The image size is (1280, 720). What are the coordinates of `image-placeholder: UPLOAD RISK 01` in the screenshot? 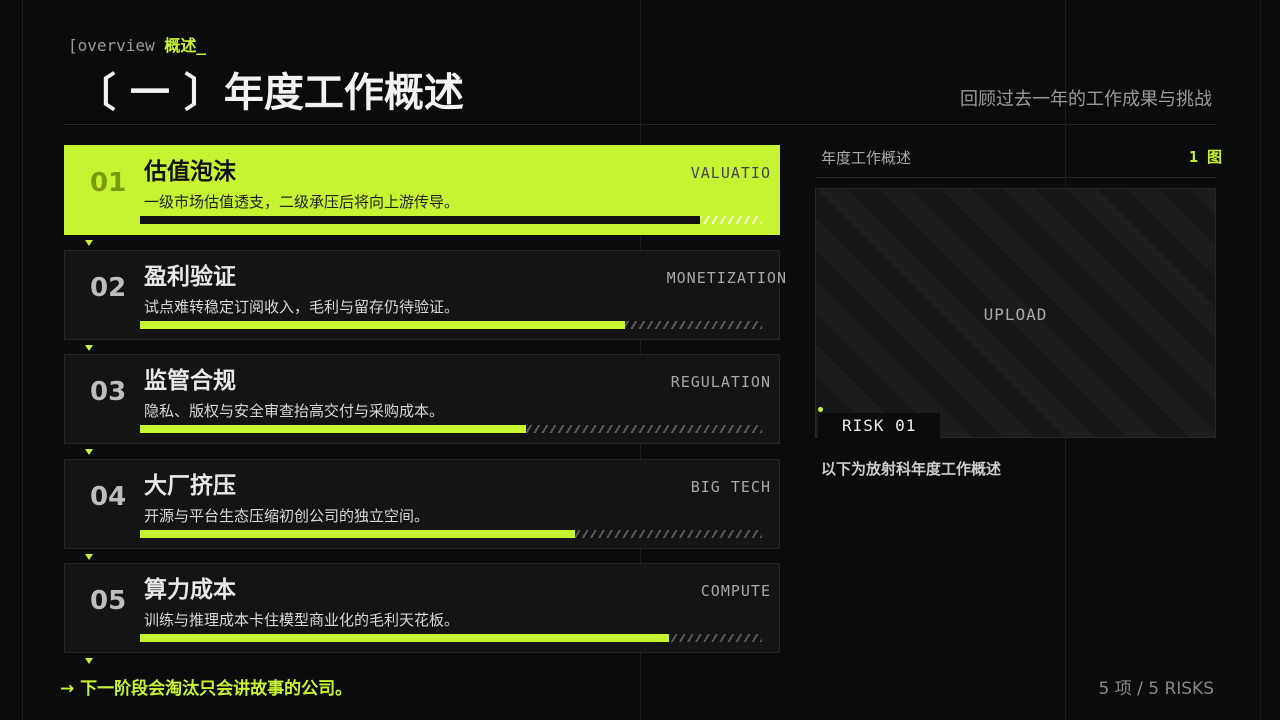 It's located at (1015, 313).